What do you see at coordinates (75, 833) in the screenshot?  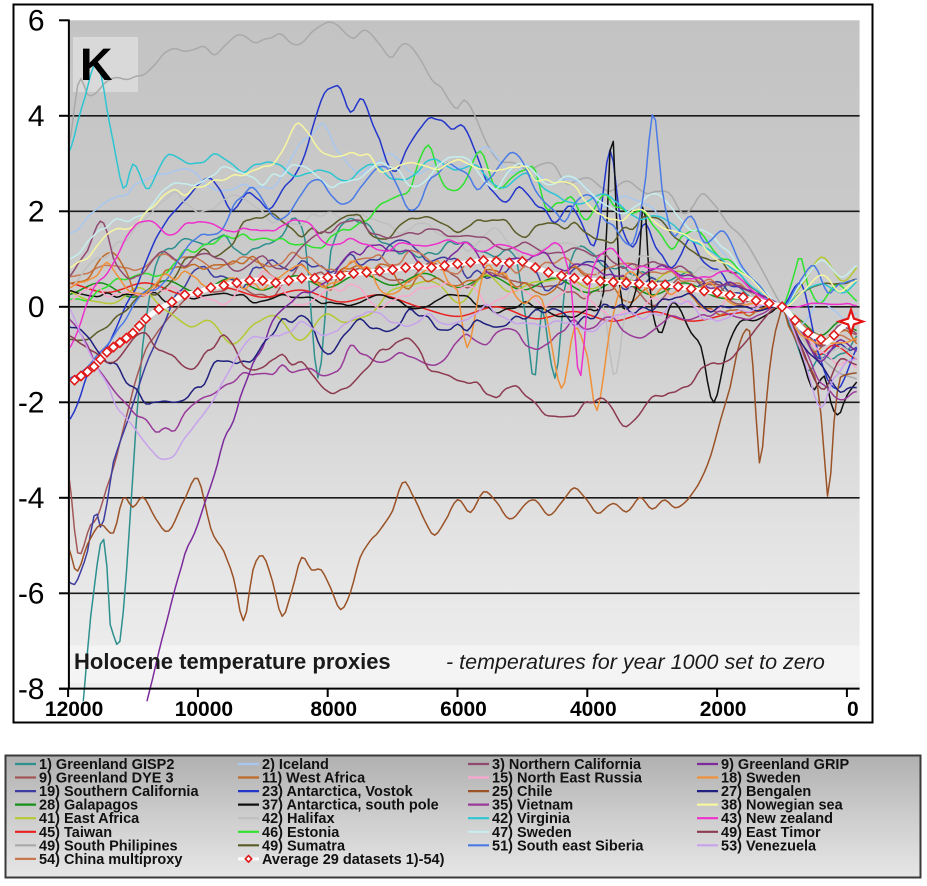 I see `svg-text: 45) Taiwan` at bounding box center [75, 833].